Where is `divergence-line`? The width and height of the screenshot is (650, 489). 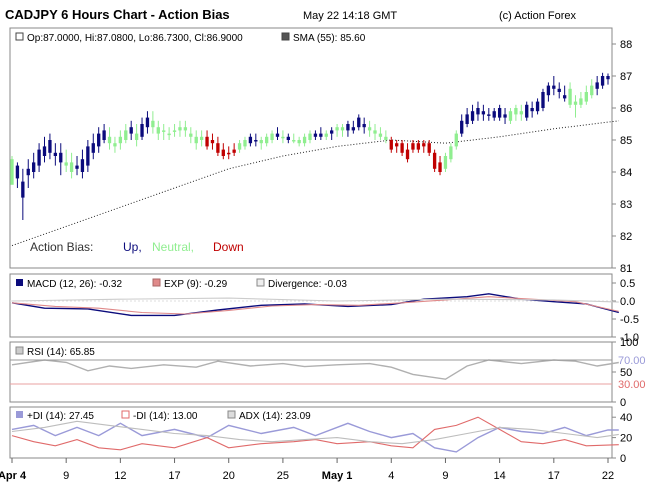 divergence-line is located at coordinates (315, 300).